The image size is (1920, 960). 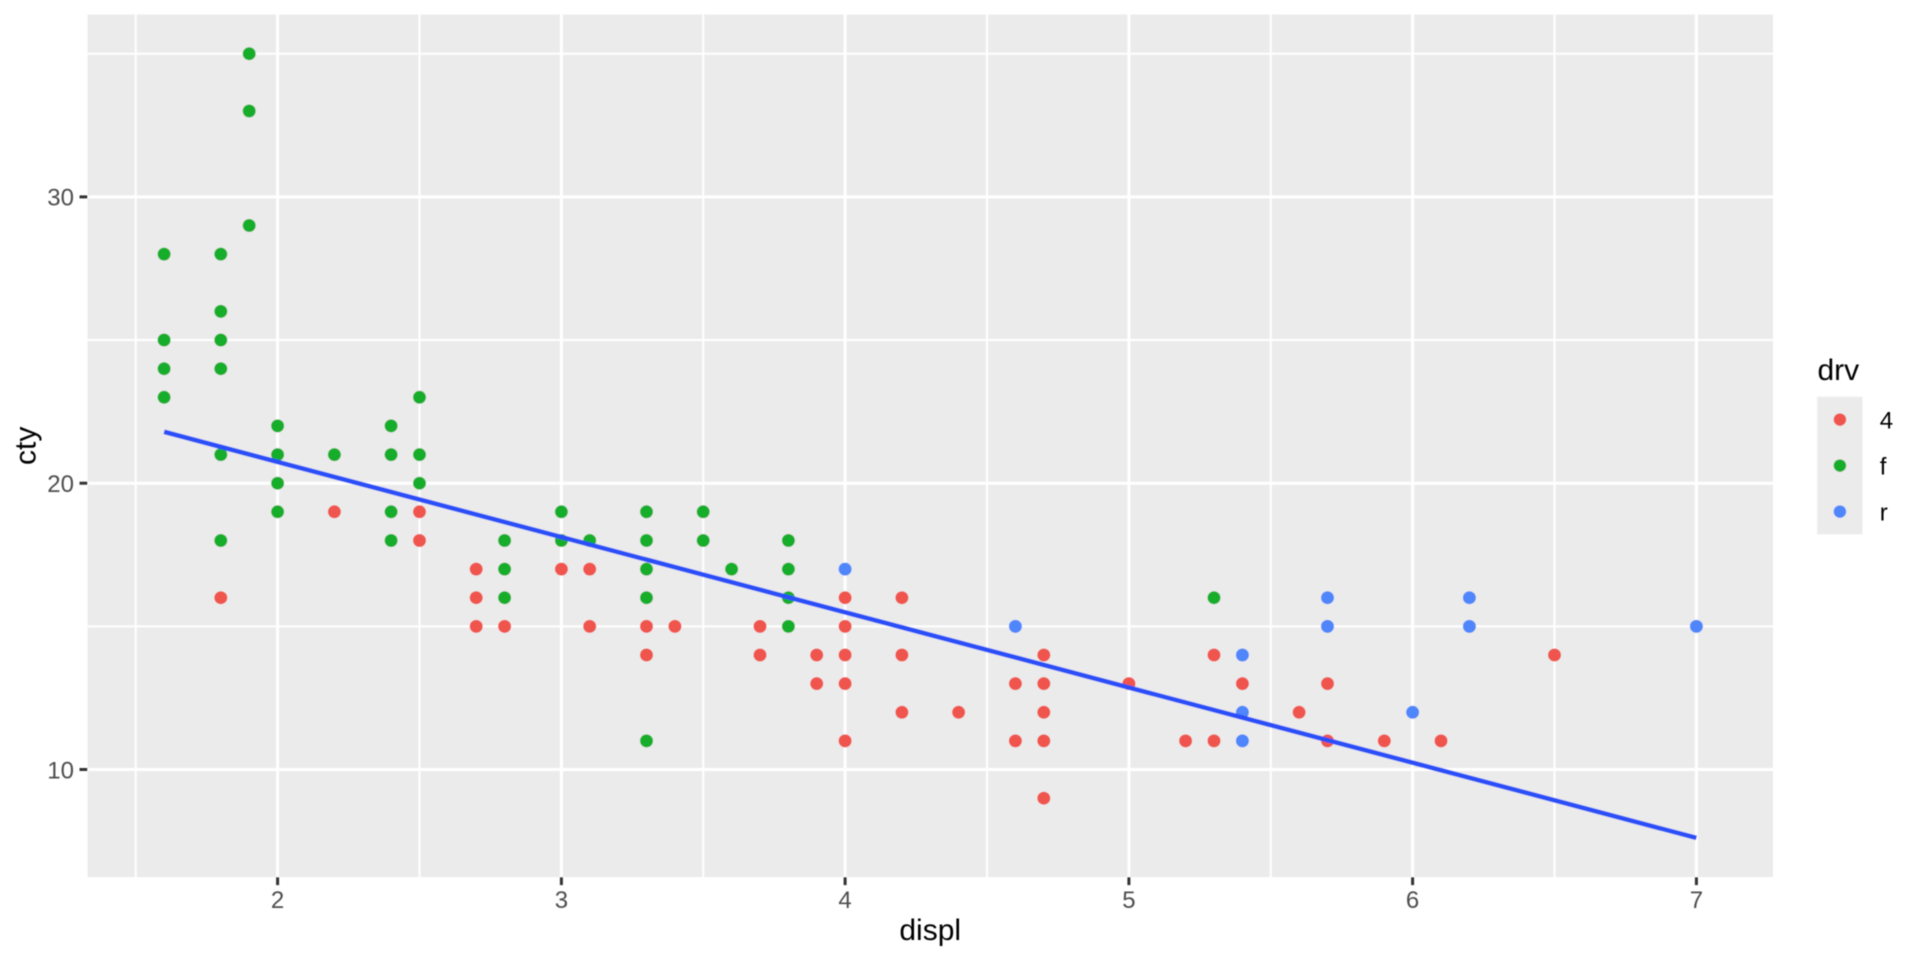 I want to click on svg-text: 6, so click(x=1412, y=900).